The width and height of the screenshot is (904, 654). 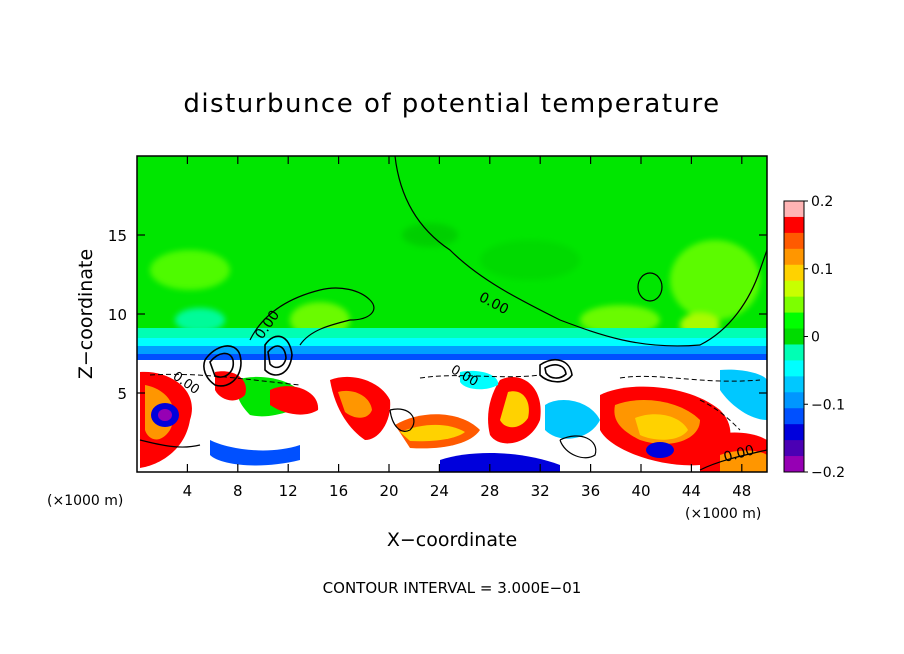 What do you see at coordinates (452, 540) in the screenshot?
I see `x-axis-title: X−coordinate` at bounding box center [452, 540].